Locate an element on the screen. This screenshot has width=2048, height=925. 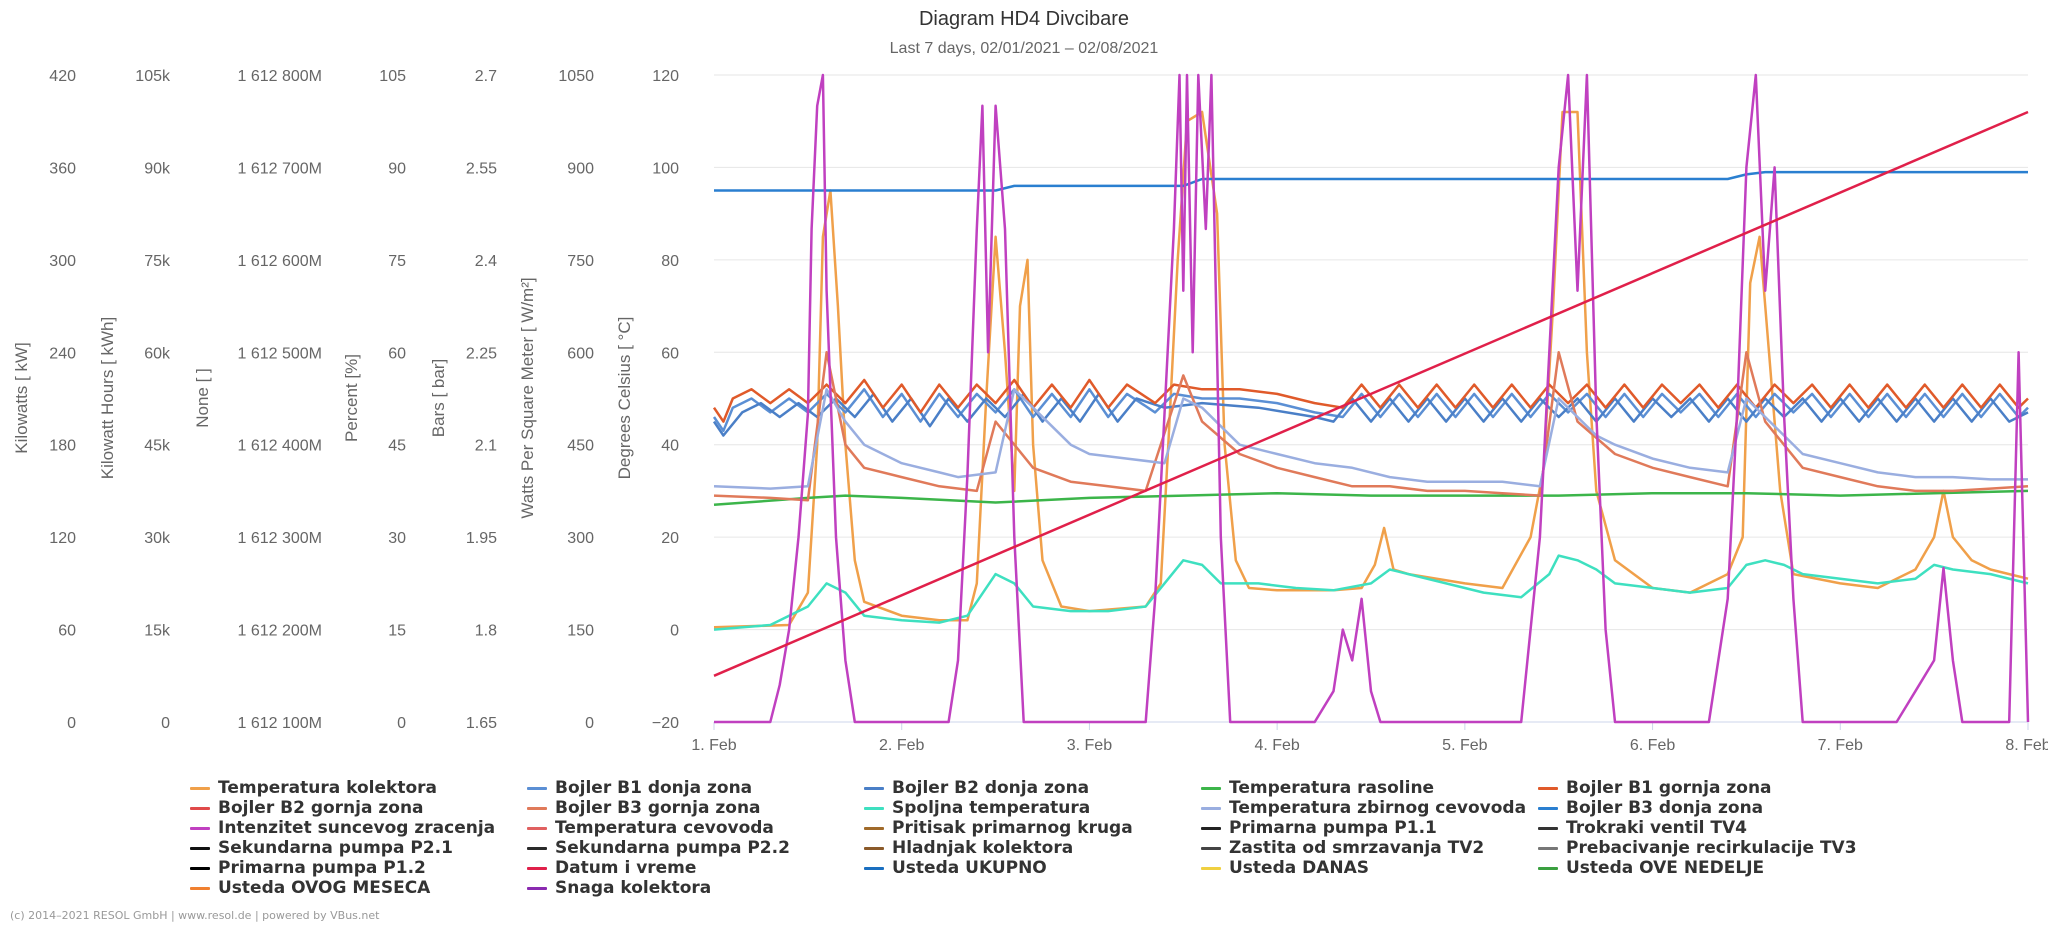
legend-item: Bojler B1 donja zona is located at coordinates (695, 788).